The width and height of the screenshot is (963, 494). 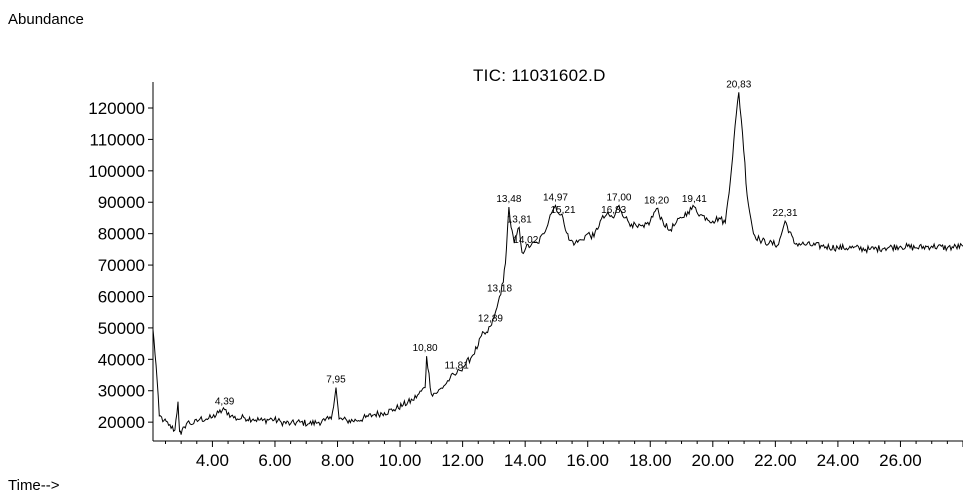 What do you see at coordinates (121, 265) in the screenshot?
I see `y-tick-label: 70000` at bounding box center [121, 265].